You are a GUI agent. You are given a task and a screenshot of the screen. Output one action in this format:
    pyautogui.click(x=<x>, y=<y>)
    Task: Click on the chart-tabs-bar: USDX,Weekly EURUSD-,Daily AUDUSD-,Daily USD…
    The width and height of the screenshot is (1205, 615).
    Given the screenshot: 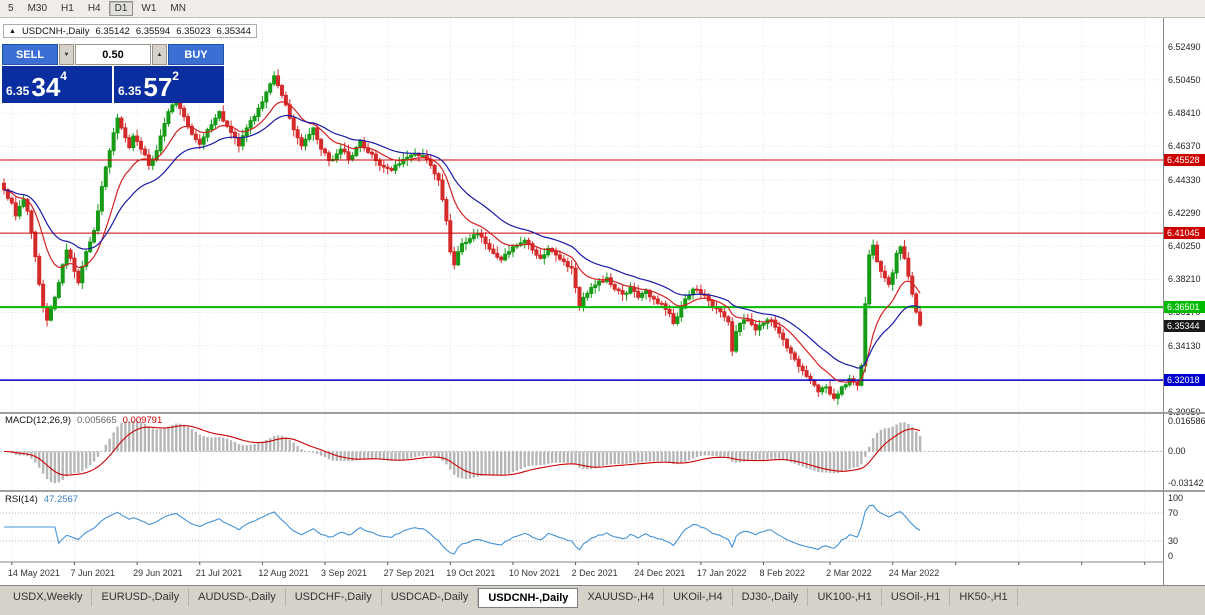 What is the action you would take?
    pyautogui.click(x=602, y=600)
    